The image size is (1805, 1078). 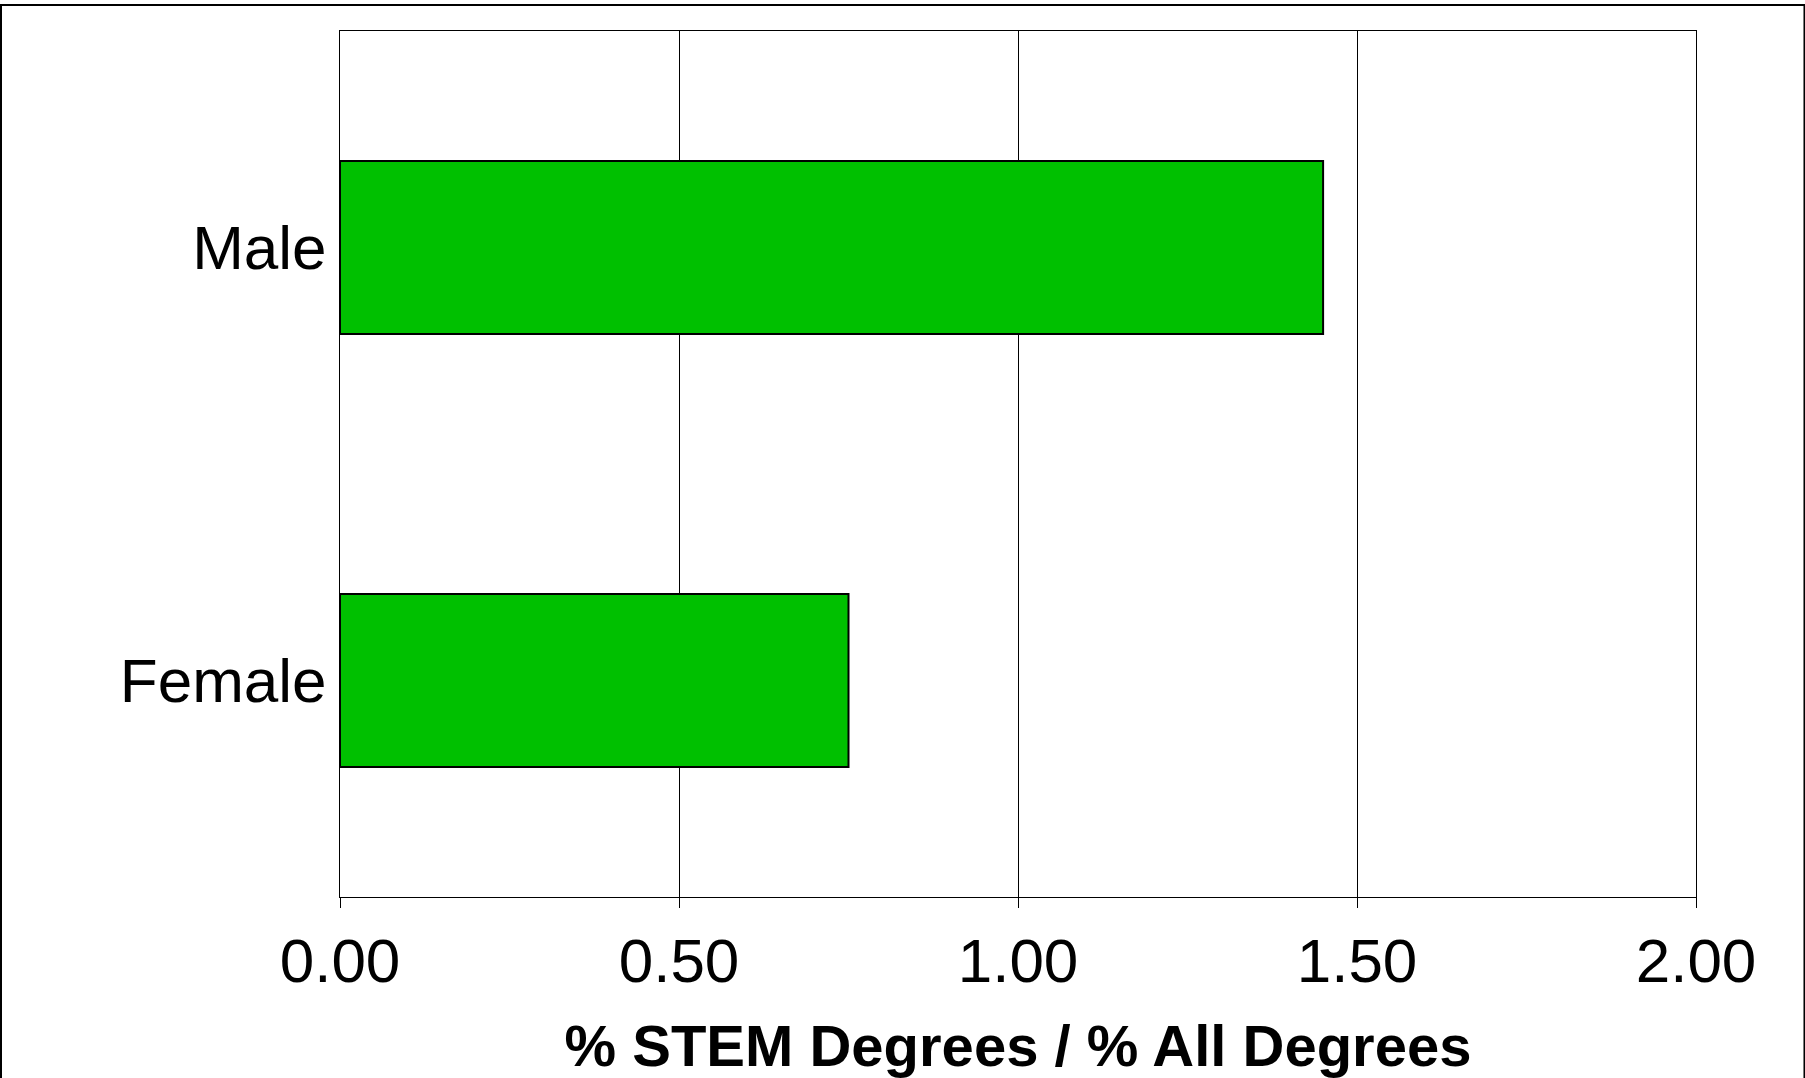 What do you see at coordinates (1357, 961) in the screenshot?
I see `x-tick-label: 1.50` at bounding box center [1357, 961].